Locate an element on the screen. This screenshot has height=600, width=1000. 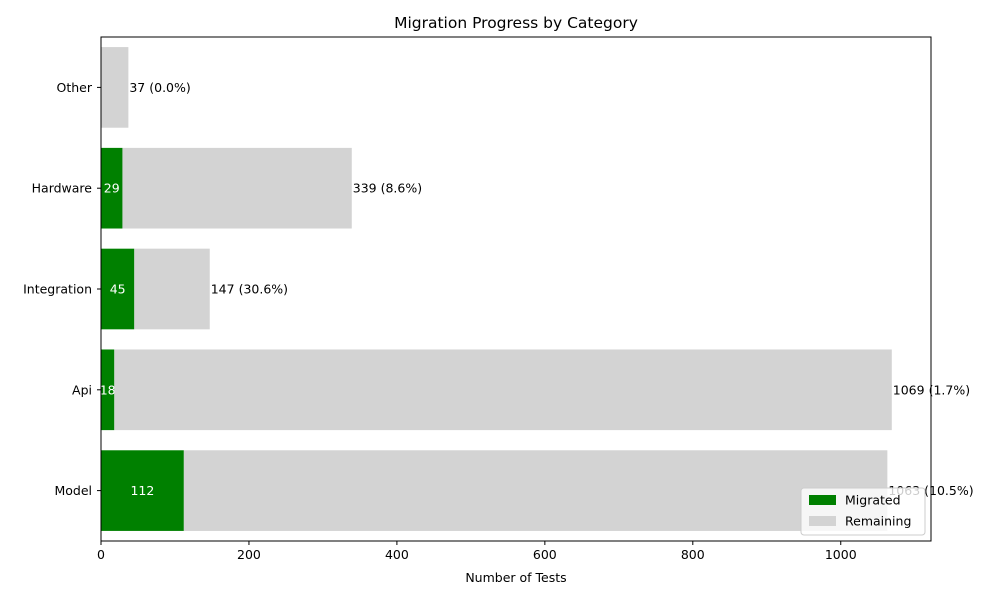
x-axis-label: Number of Tests is located at coordinates (515, 577).